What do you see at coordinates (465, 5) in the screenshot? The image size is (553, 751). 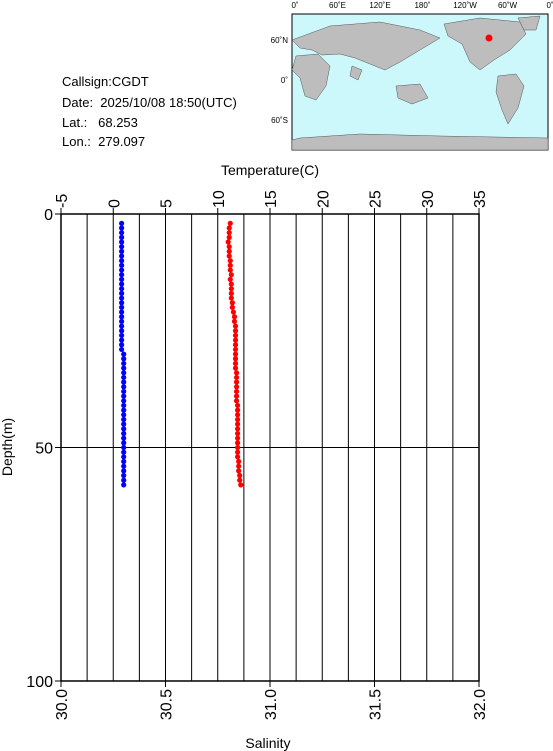 I see `map-lon-label: 120˚W` at bounding box center [465, 5].